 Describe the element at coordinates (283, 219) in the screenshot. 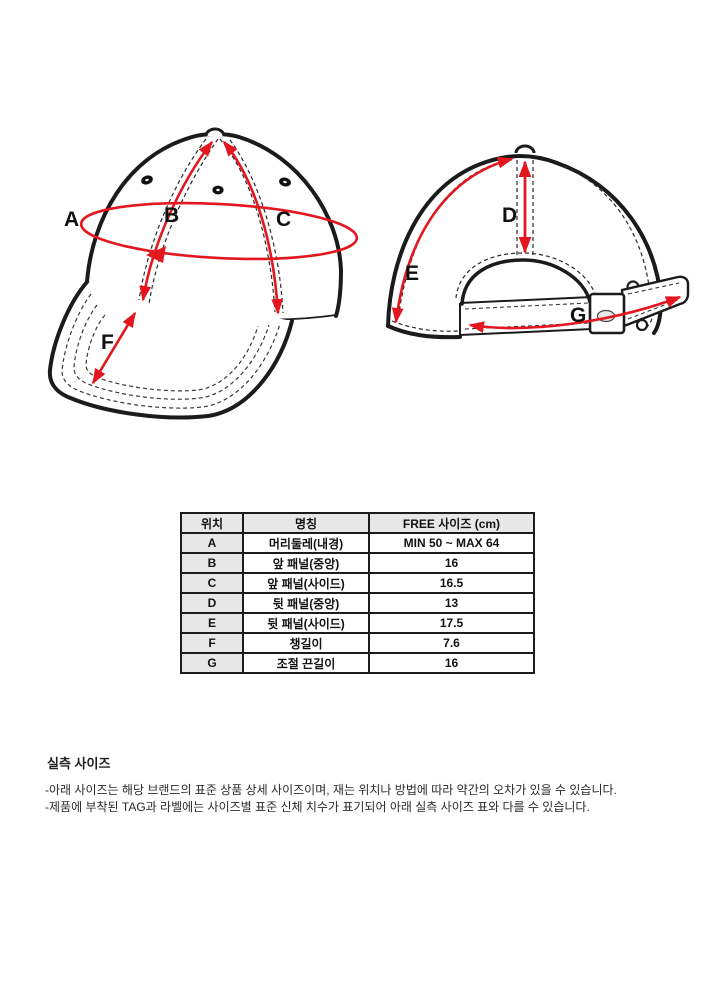

I see `measure-label-c: C` at that location.